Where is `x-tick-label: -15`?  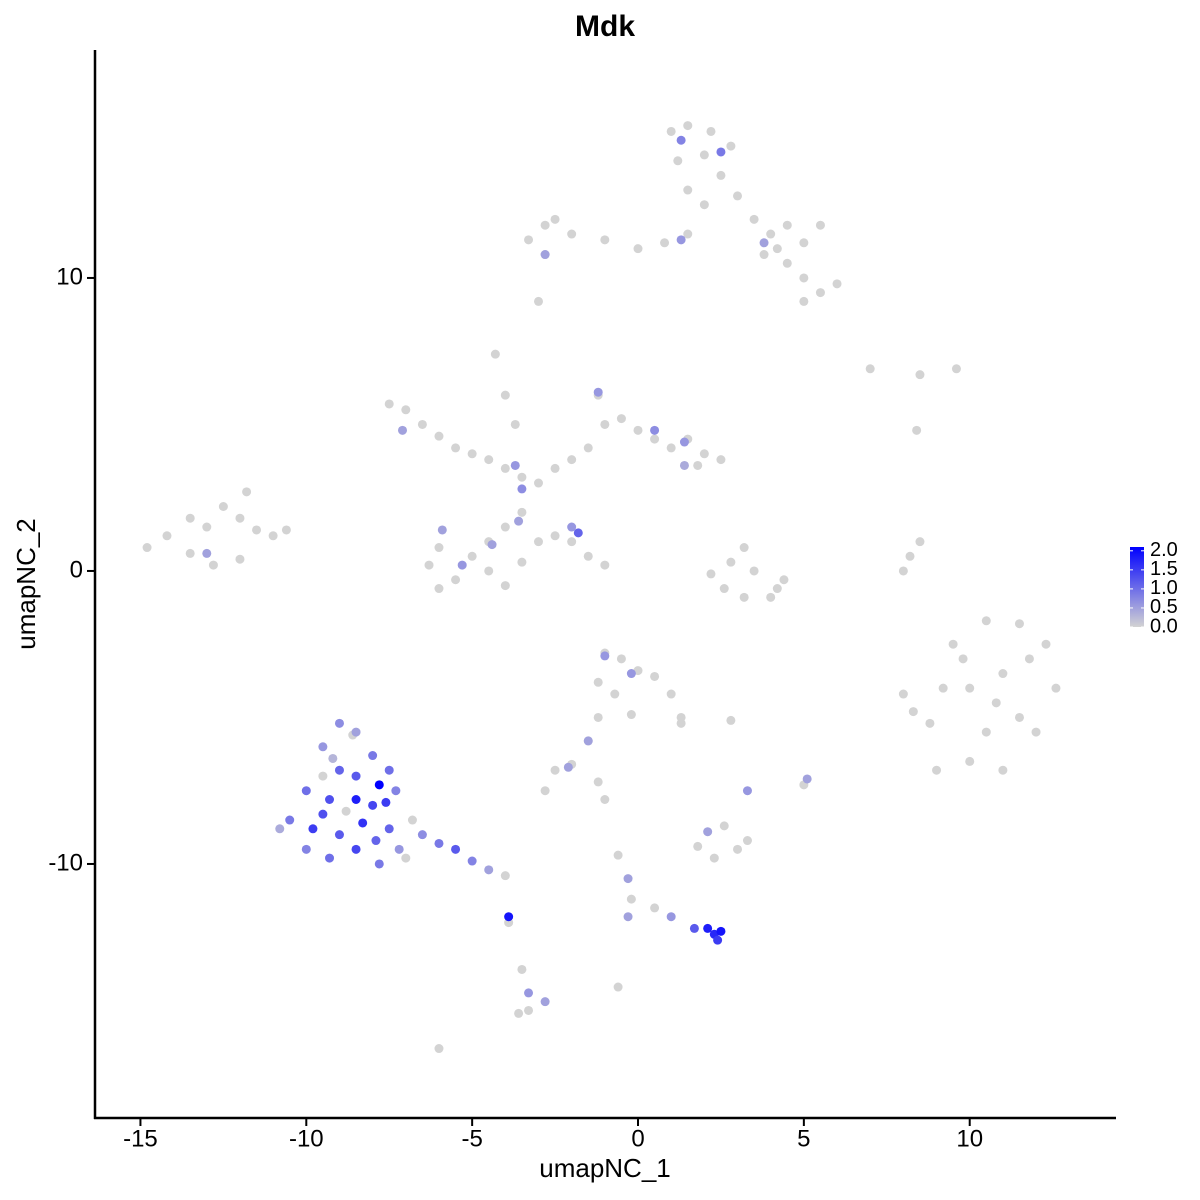 x-tick-label: -15 is located at coordinates (140, 1138).